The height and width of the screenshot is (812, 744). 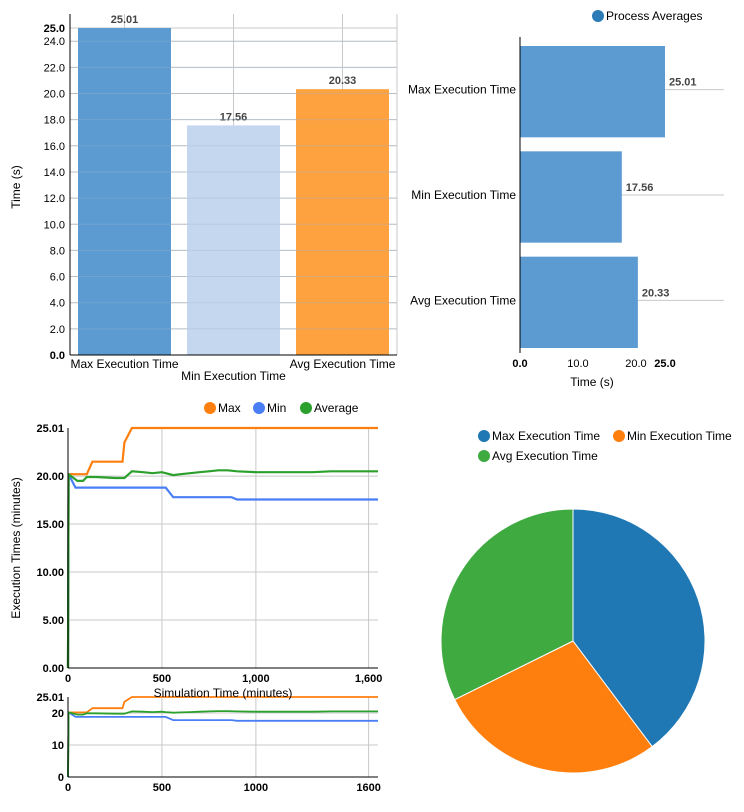 I want to click on c1-ytick-label: 0.0, so click(x=57, y=356).